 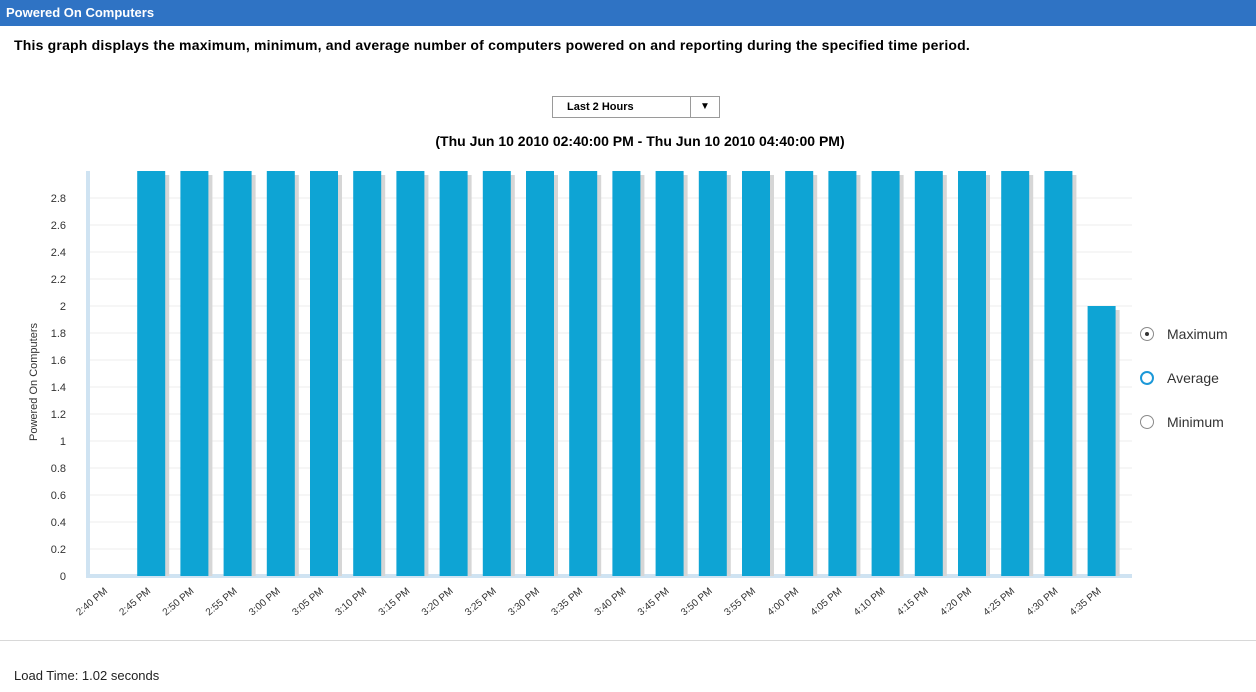 What do you see at coordinates (1086, 602) in the screenshot?
I see `x-tick-label: 4:35 PM` at bounding box center [1086, 602].